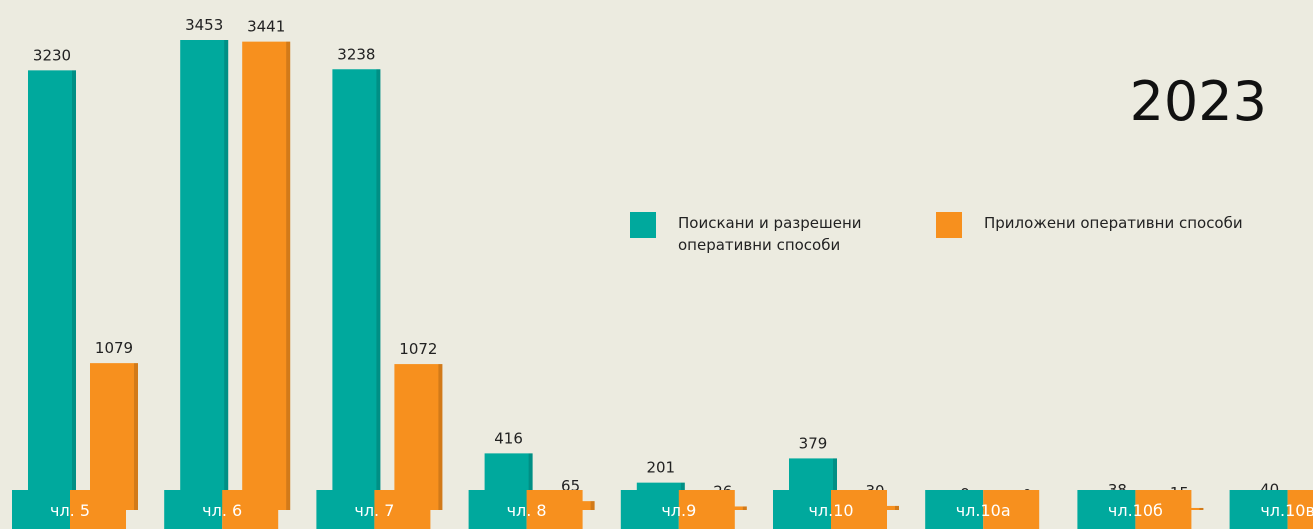 The height and width of the screenshot is (529, 1313). I want to click on legend-label: Приложени оперативни способи, so click(1113, 223).